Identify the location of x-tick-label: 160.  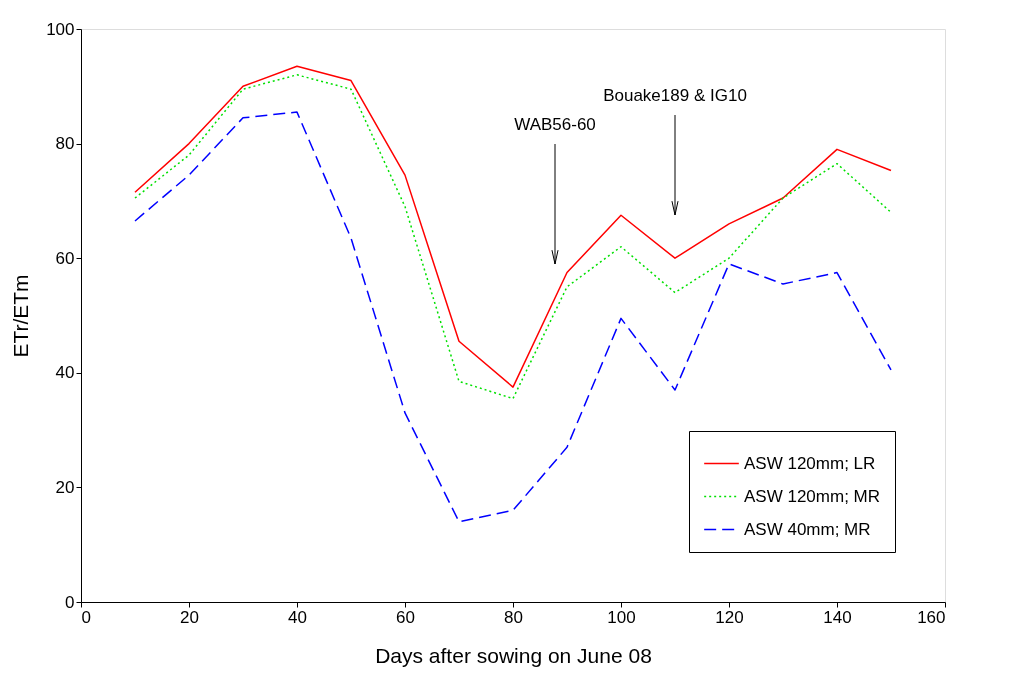
(931, 617).